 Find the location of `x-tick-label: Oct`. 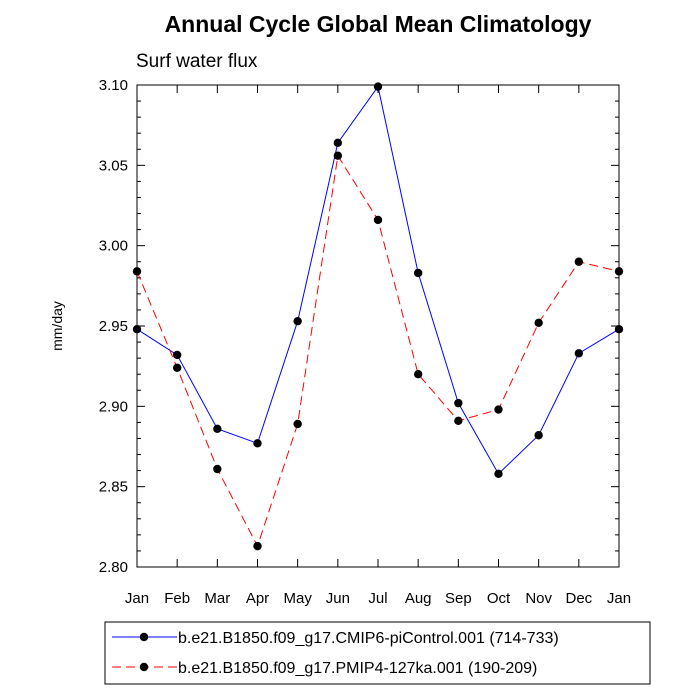

x-tick-label: Oct is located at coordinates (499, 598).